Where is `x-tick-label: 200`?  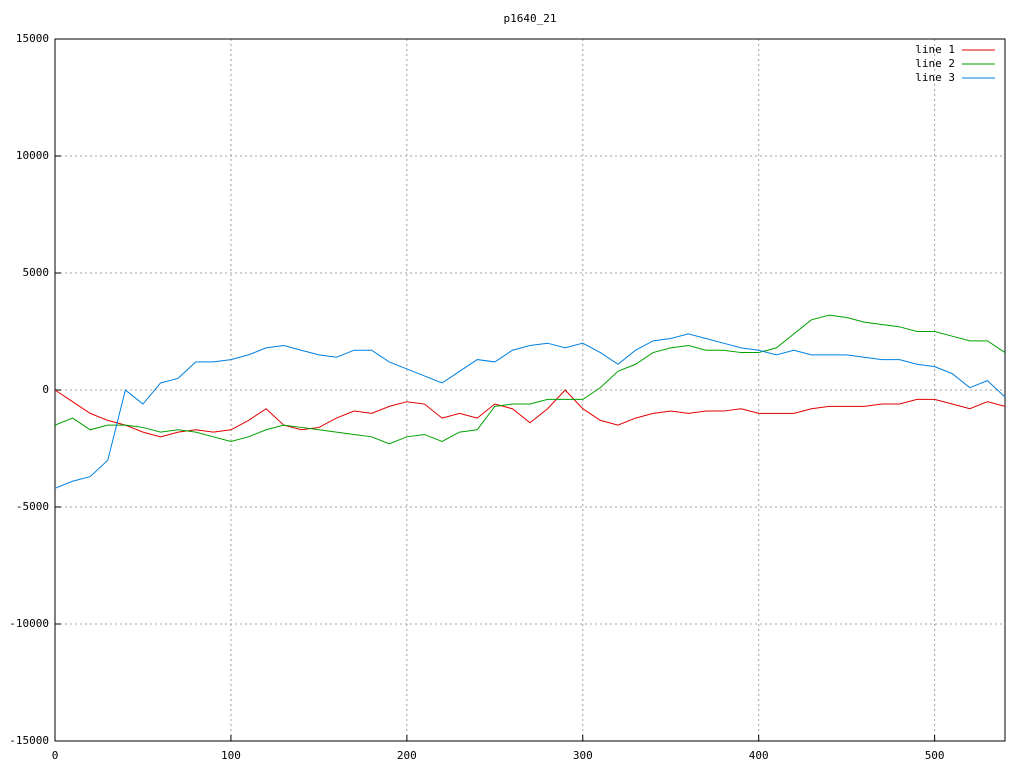
x-tick-label: 200 is located at coordinates (407, 755).